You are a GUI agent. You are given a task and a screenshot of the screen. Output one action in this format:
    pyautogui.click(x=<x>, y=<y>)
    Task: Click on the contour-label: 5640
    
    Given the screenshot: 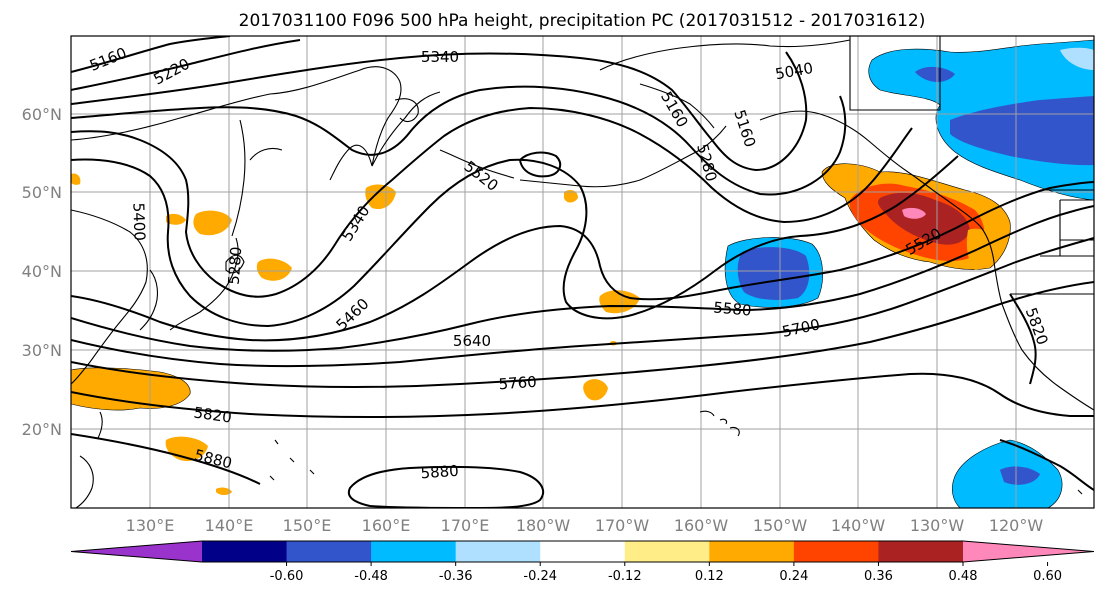 What is the action you would take?
    pyautogui.click(x=472, y=341)
    